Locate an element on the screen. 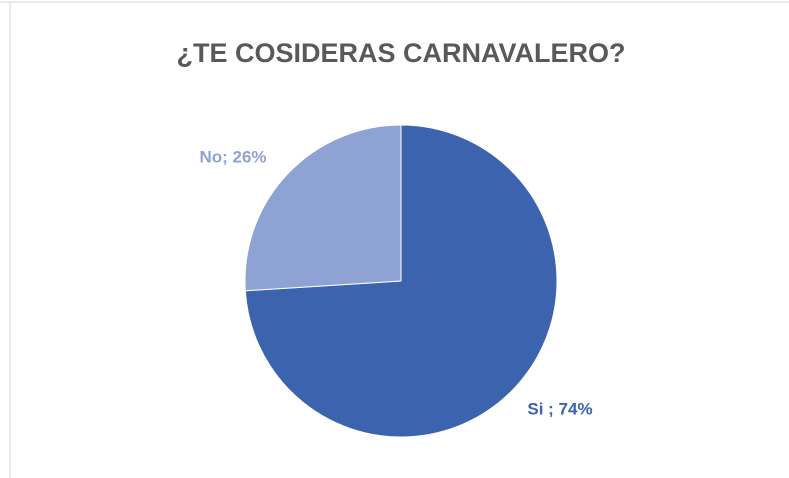 The image size is (789, 478). pie-slice is located at coordinates (323, 208).